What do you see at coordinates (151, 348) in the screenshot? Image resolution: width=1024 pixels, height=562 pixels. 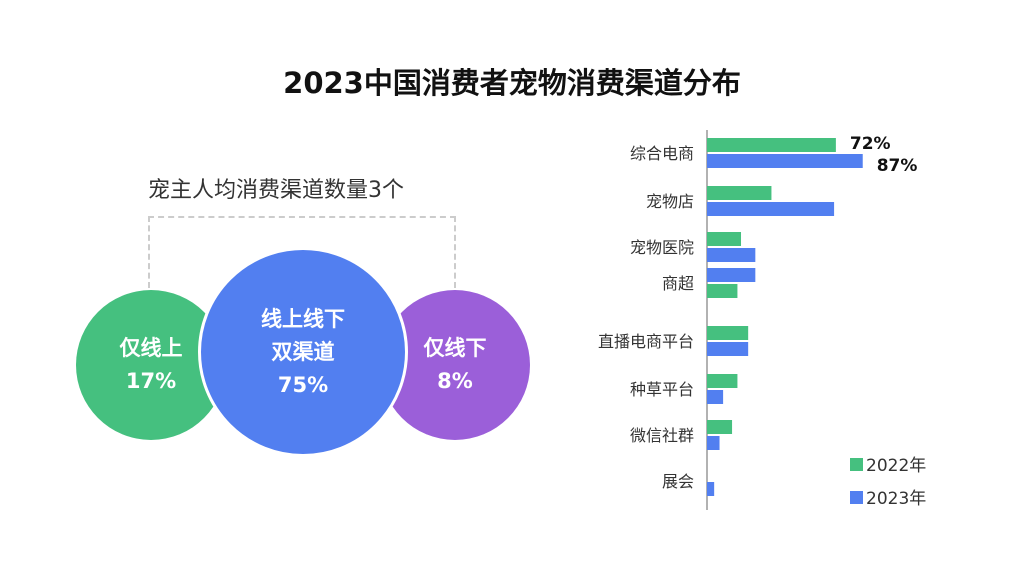 I see `online-only-label: 仅线上` at bounding box center [151, 348].